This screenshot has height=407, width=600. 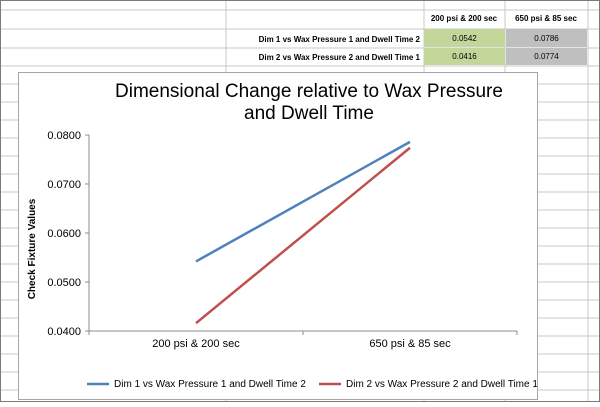 I want to click on cell-value: 0.0786, so click(x=546, y=38).